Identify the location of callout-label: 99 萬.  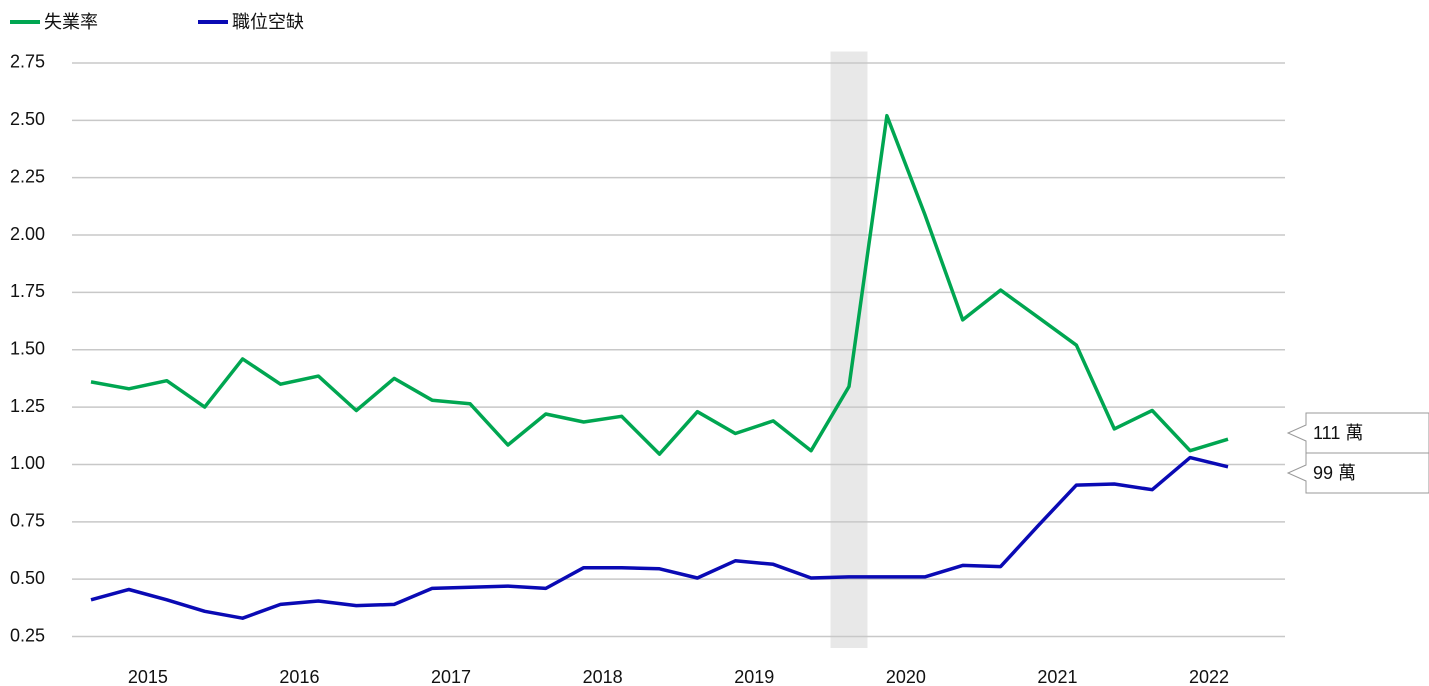
(1334, 473).